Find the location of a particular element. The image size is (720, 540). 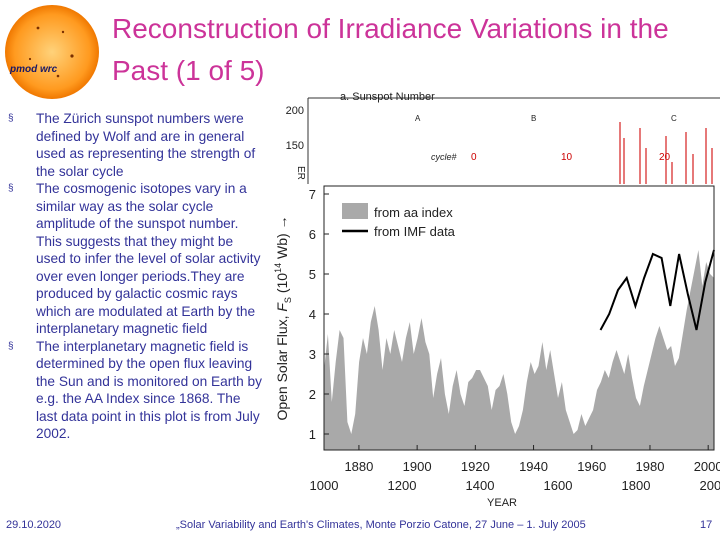

flux-y-label-sub: S is located at coordinates (288, 300).